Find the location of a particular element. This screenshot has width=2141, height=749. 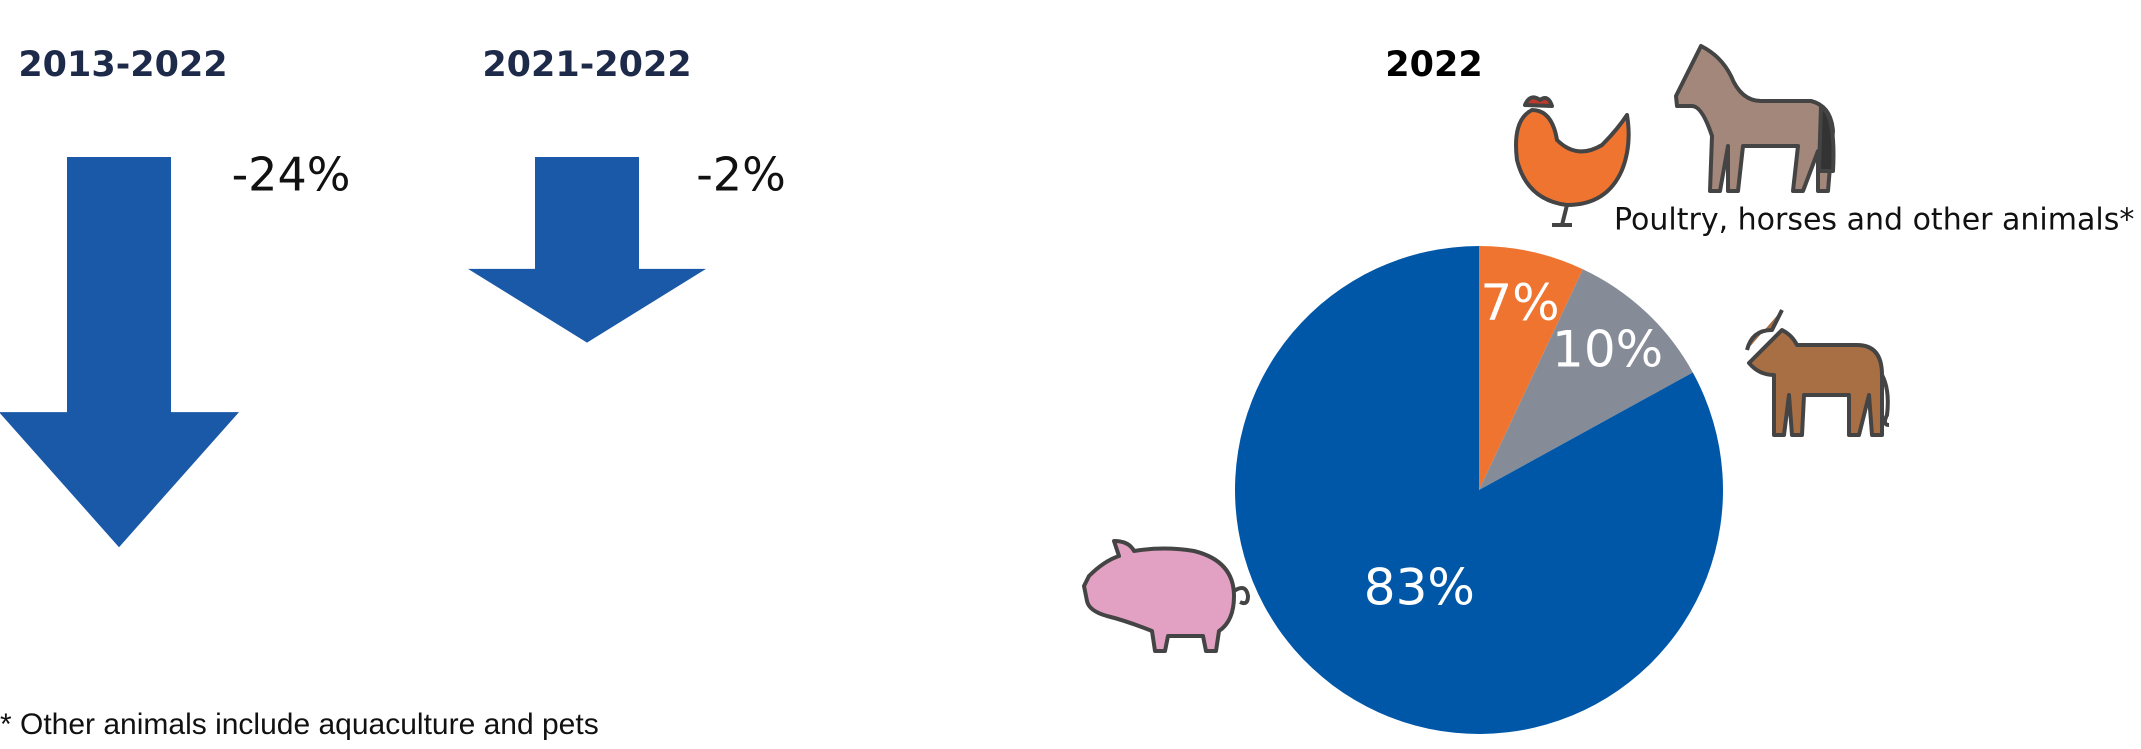

pie-title: 2022 is located at coordinates (1433, 65).